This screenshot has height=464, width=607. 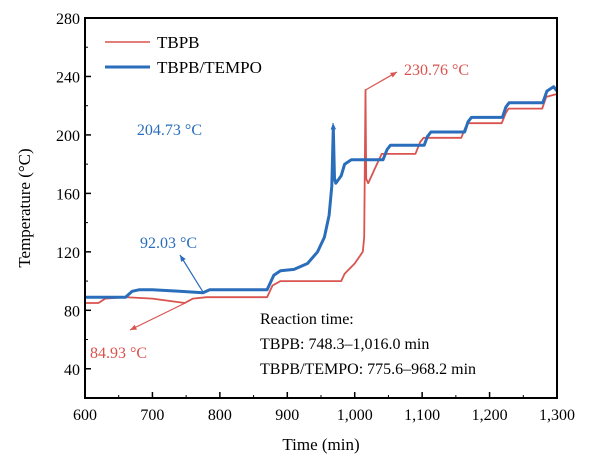 What do you see at coordinates (85, 415) in the screenshot?
I see `x-tick-label: 600` at bounding box center [85, 415].